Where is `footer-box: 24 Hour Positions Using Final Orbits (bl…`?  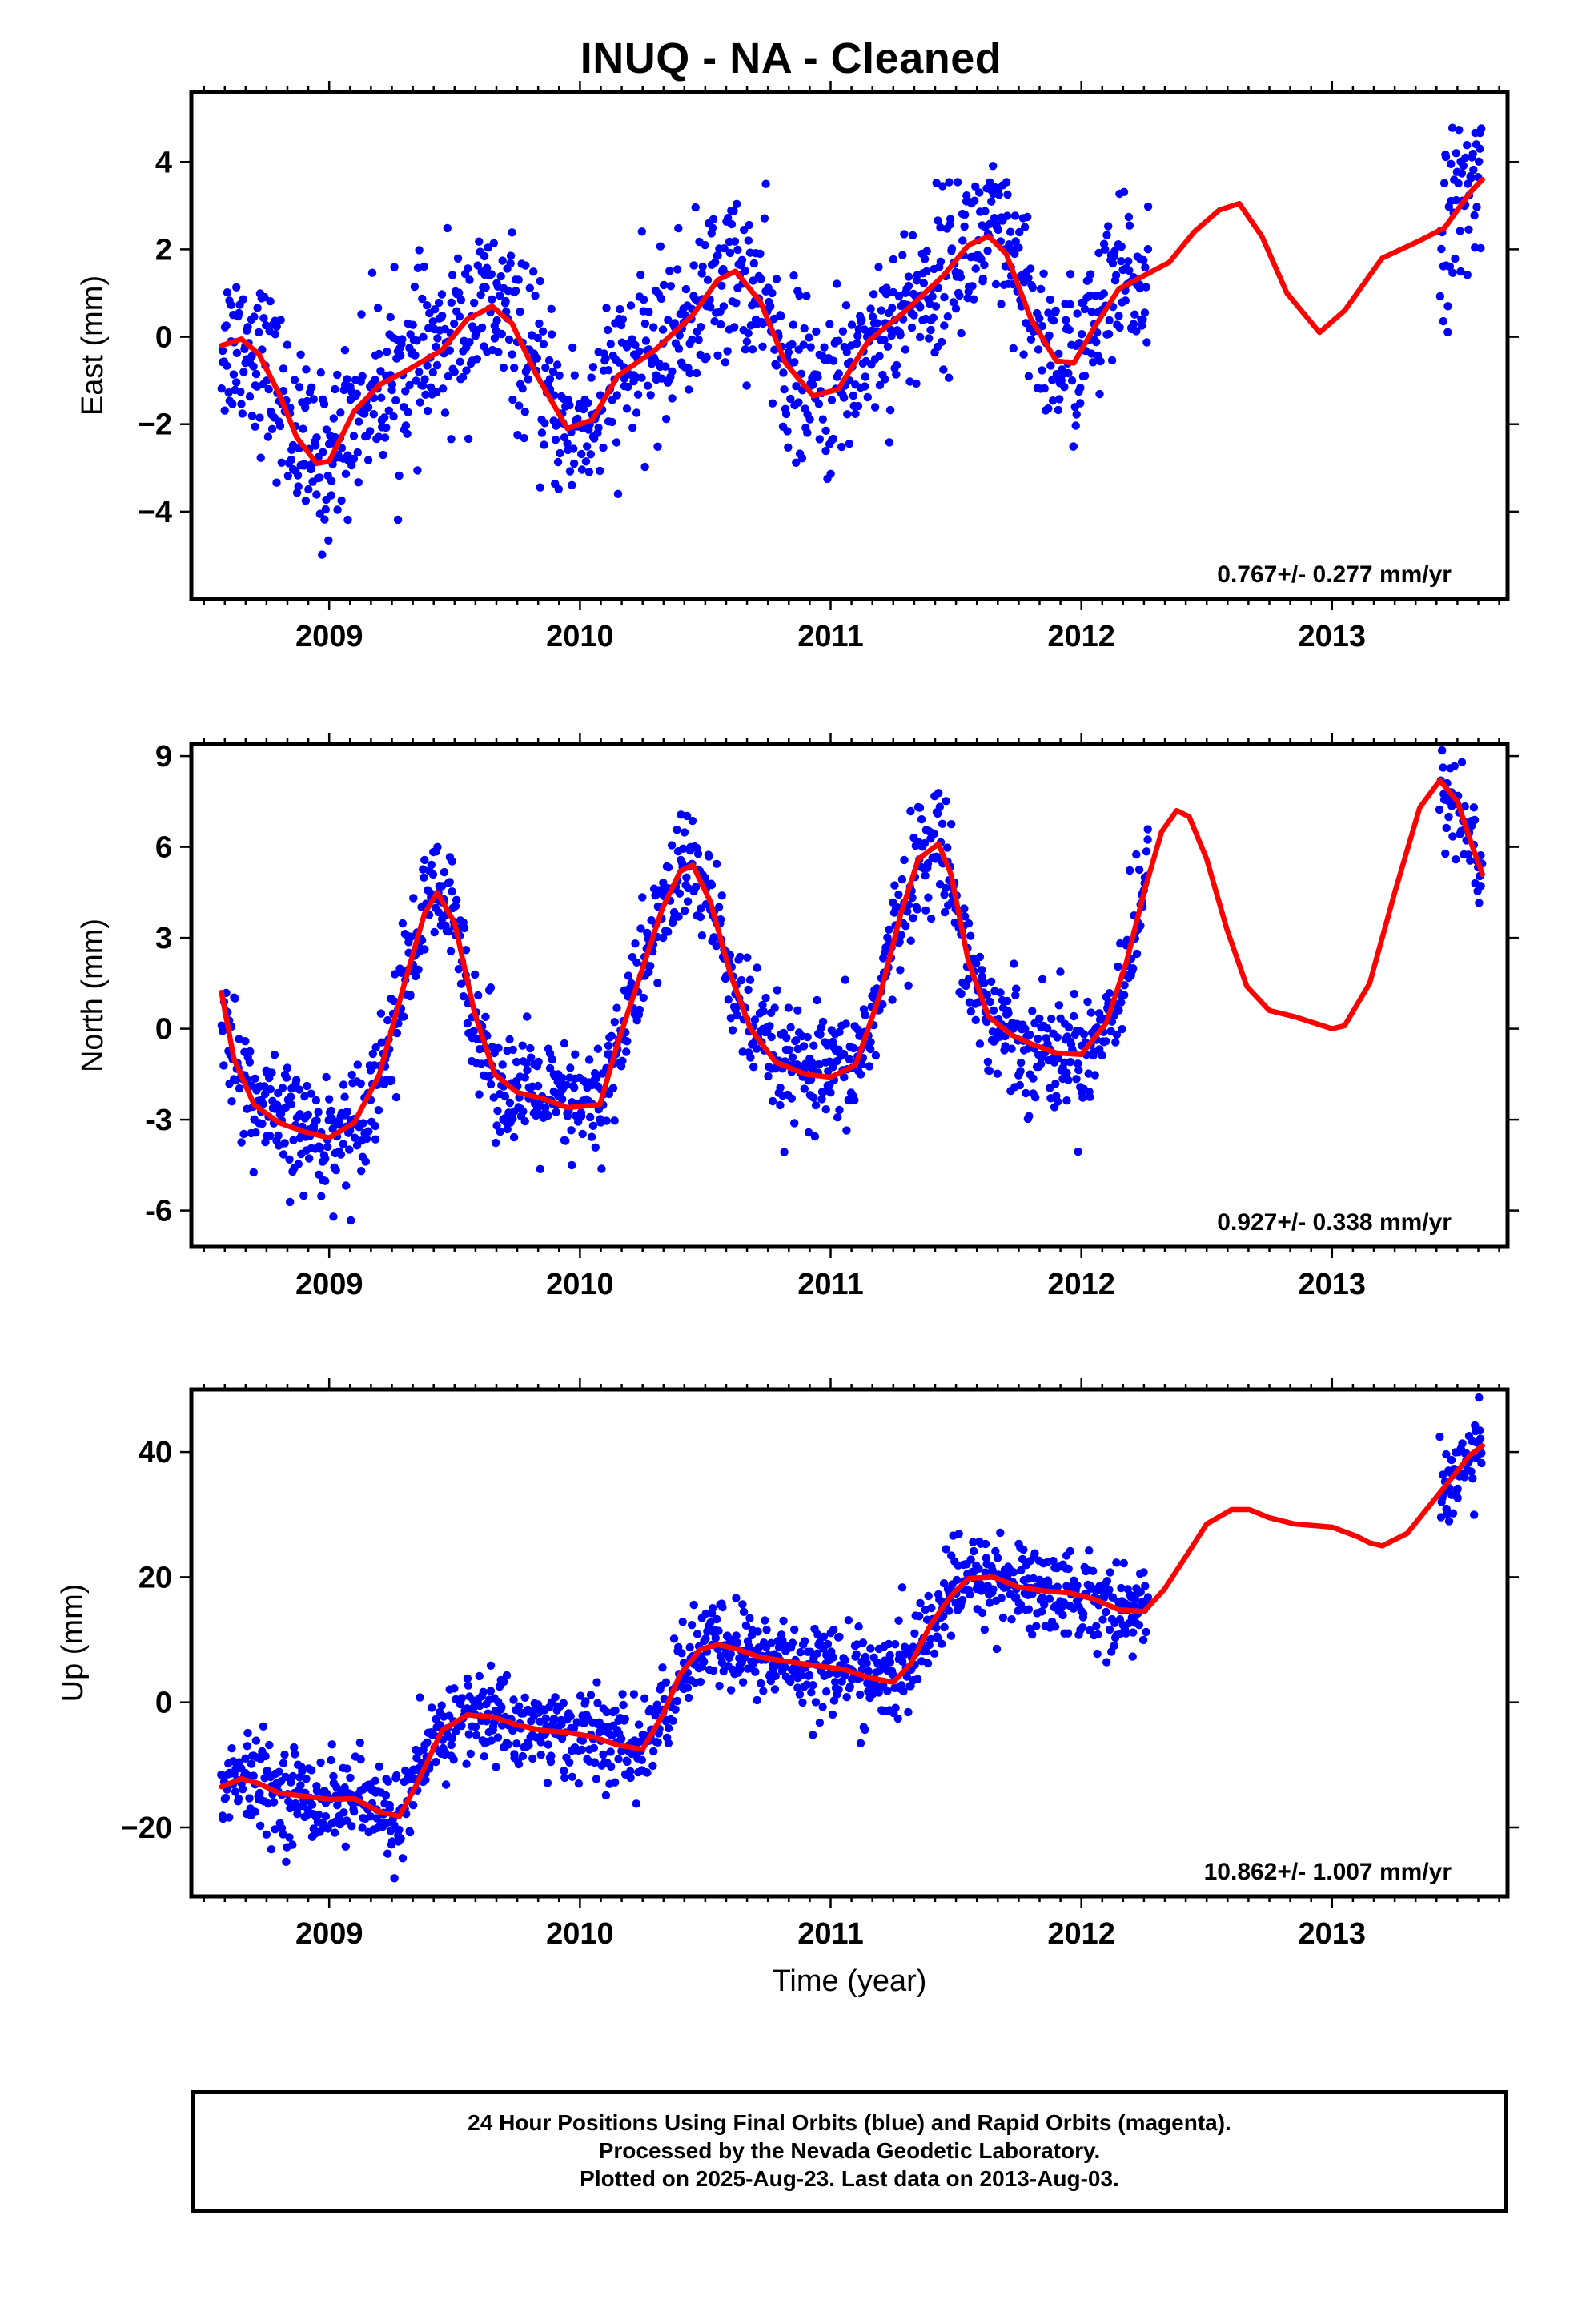
footer-box: 24 Hour Positions Using Final Orbits (bl… is located at coordinates (849, 2151).